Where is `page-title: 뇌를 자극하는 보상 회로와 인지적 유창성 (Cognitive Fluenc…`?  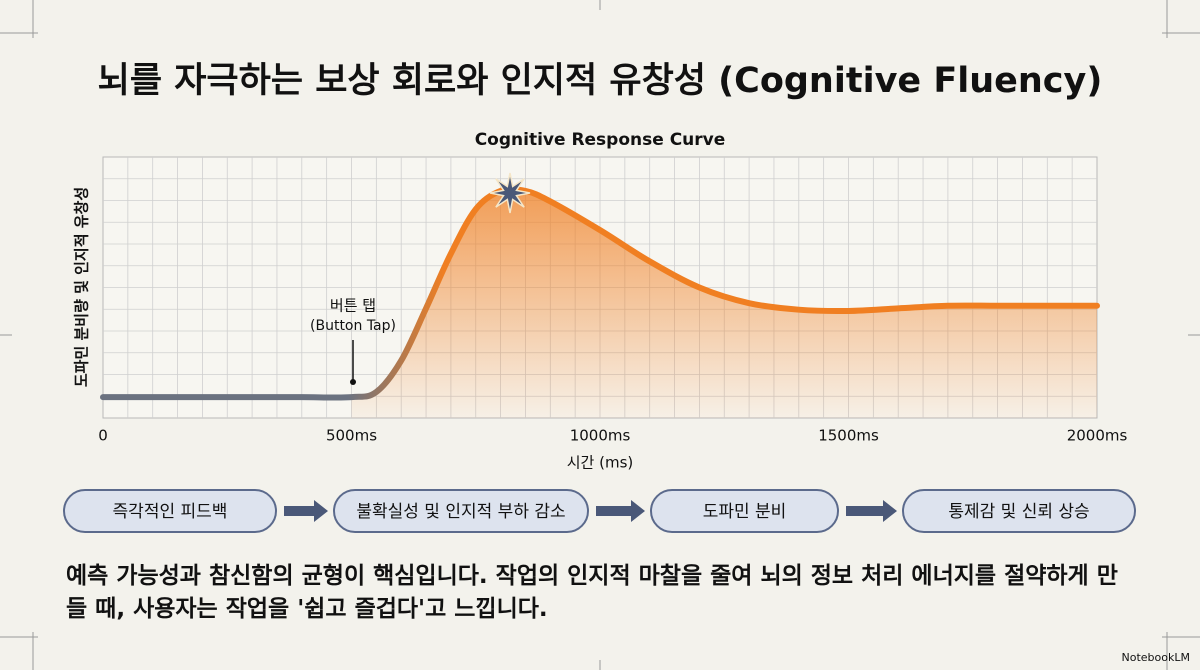
page-title: 뇌를 자극하는 보상 회로와 인지적 유창성 (Cognitive Fluenc… is located at coordinates (600, 81).